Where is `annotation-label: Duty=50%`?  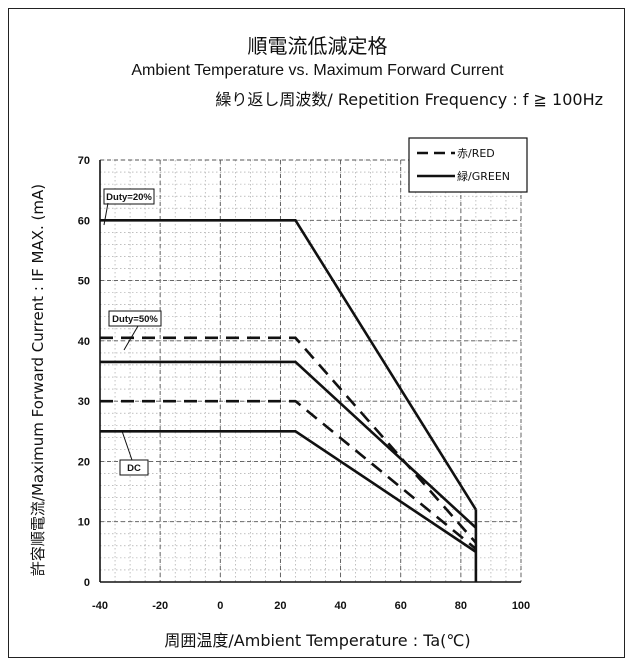
annotation-label: Duty=50% is located at coordinates (135, 319).